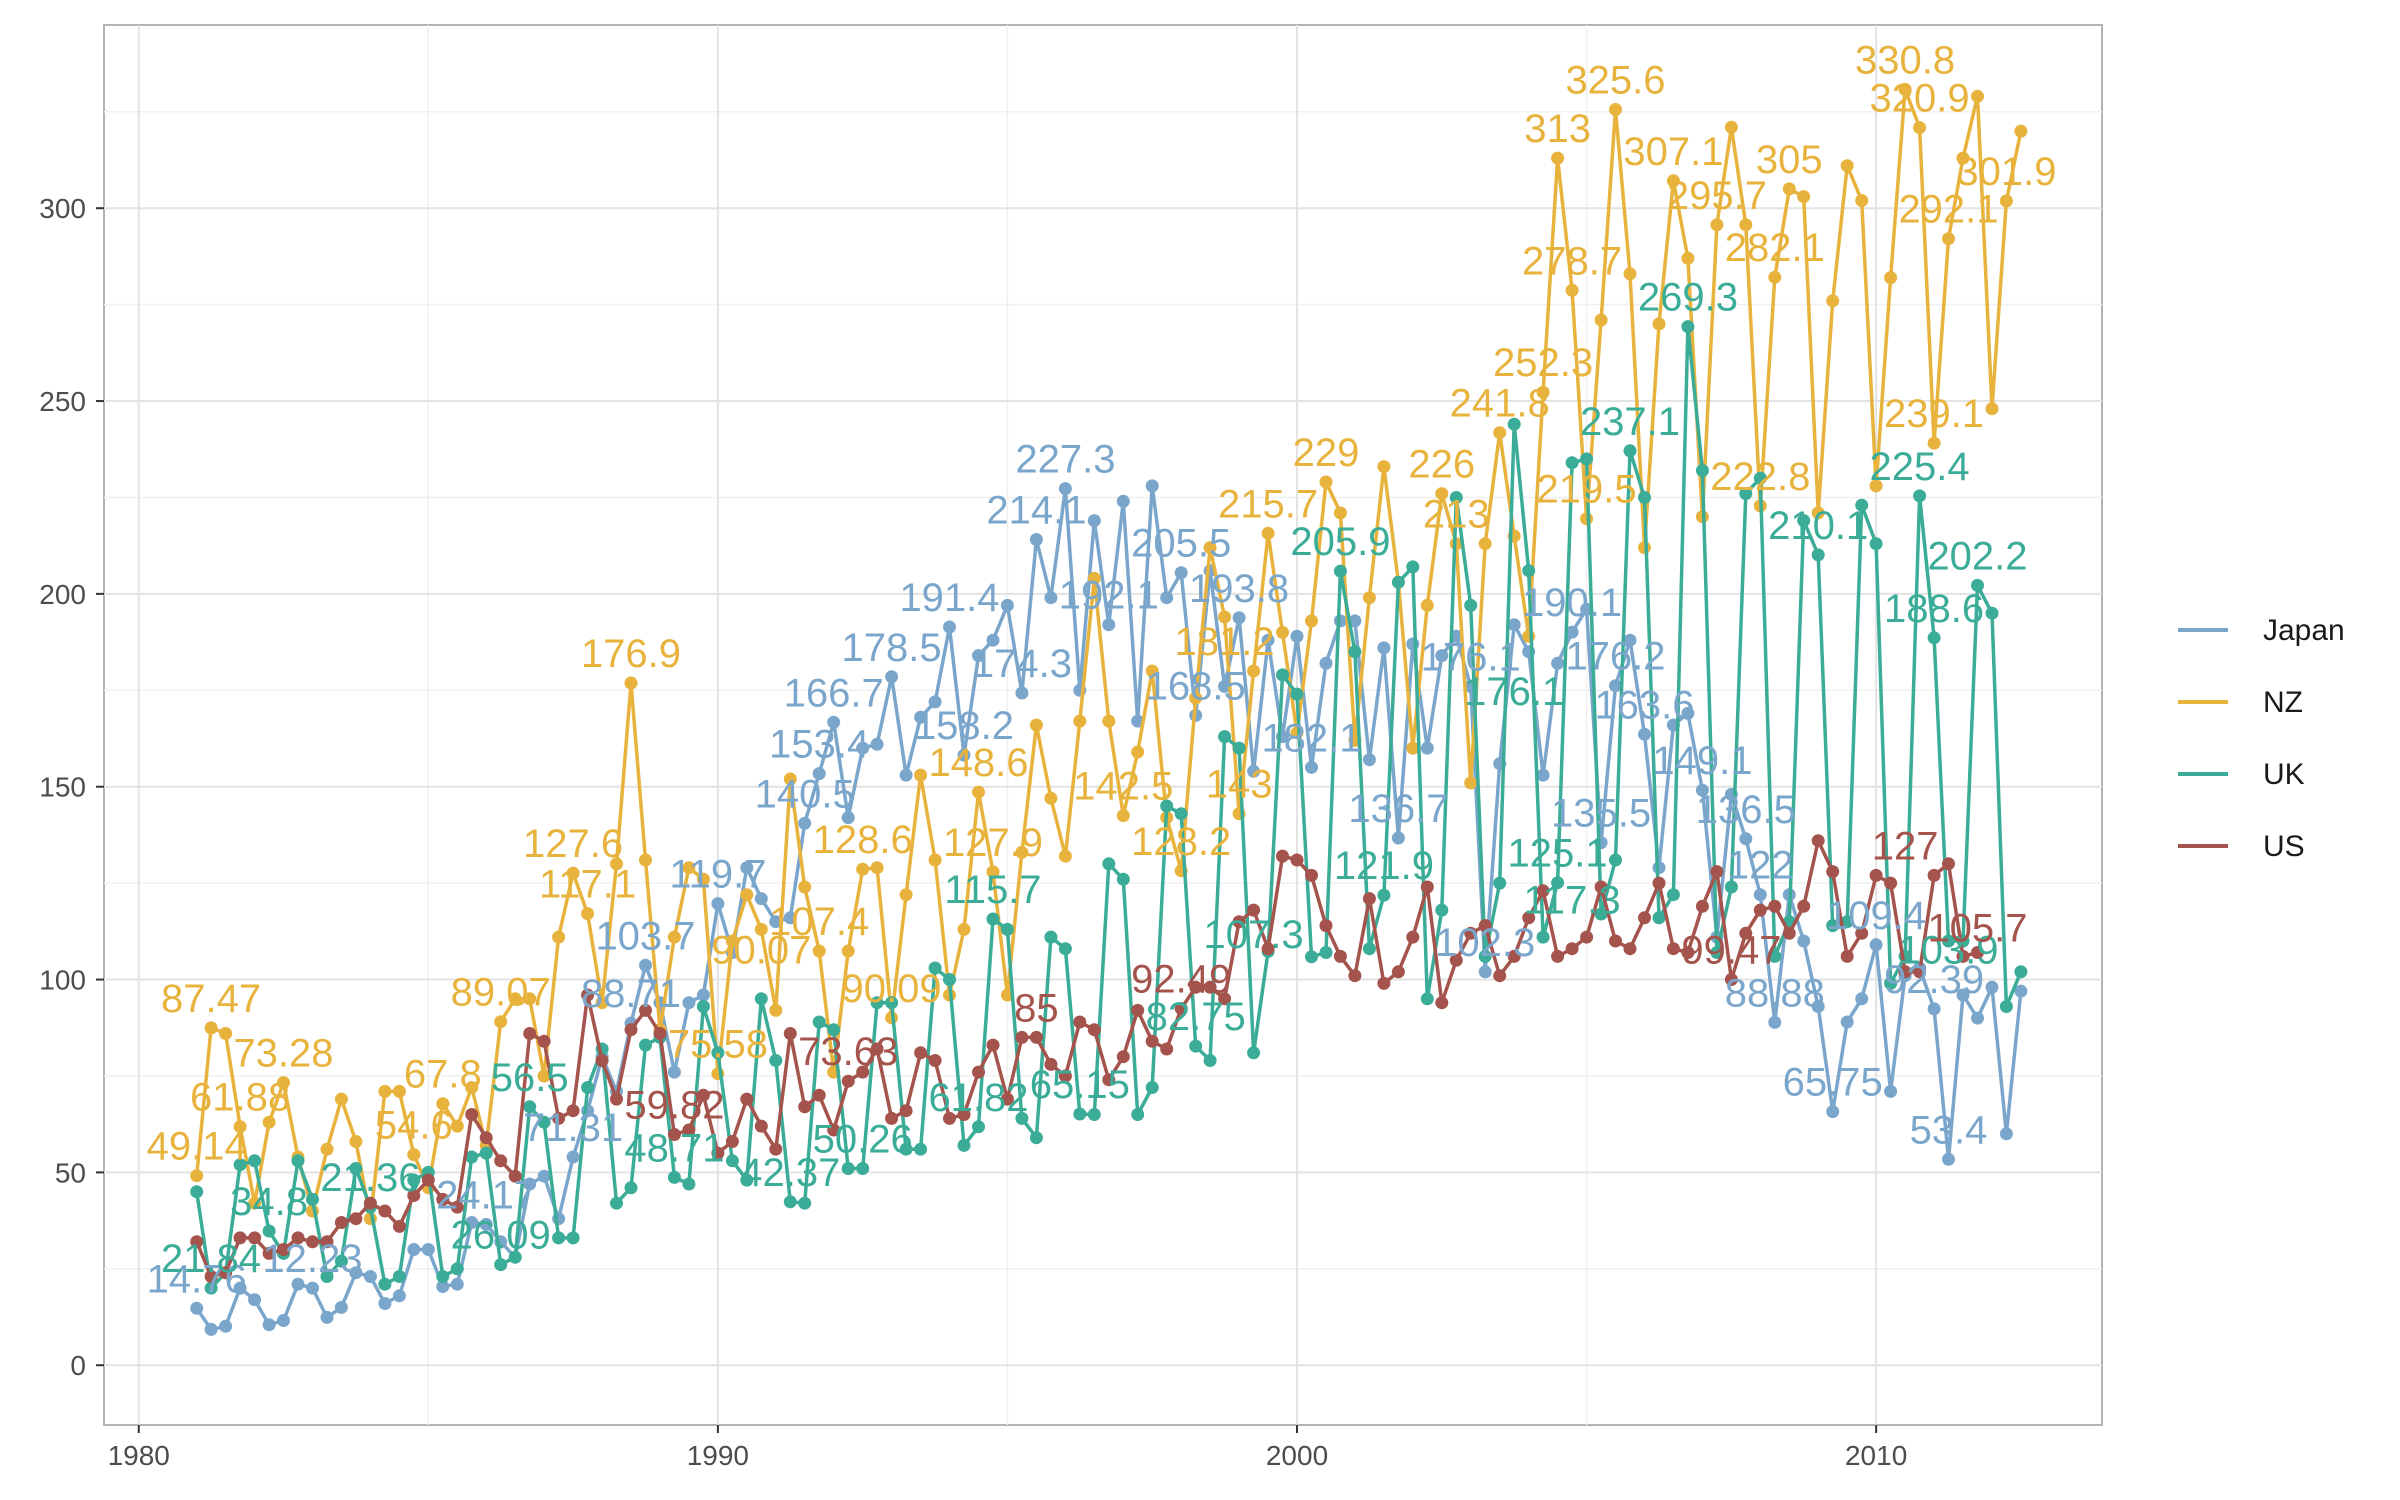  What do you see at coordinates (1471, 657) in the screenshot?
I see `data-label-japan: 176.1` at bounding box center [1471, 657].